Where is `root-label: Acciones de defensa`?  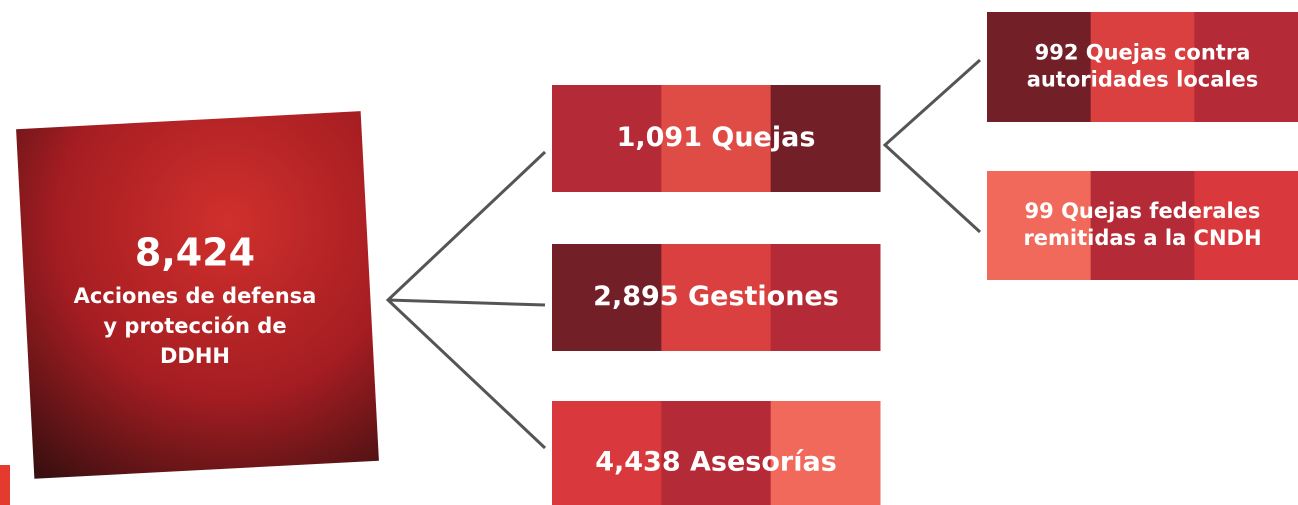
root-label: Acciones de defensa is located at coordinates (195, 296).